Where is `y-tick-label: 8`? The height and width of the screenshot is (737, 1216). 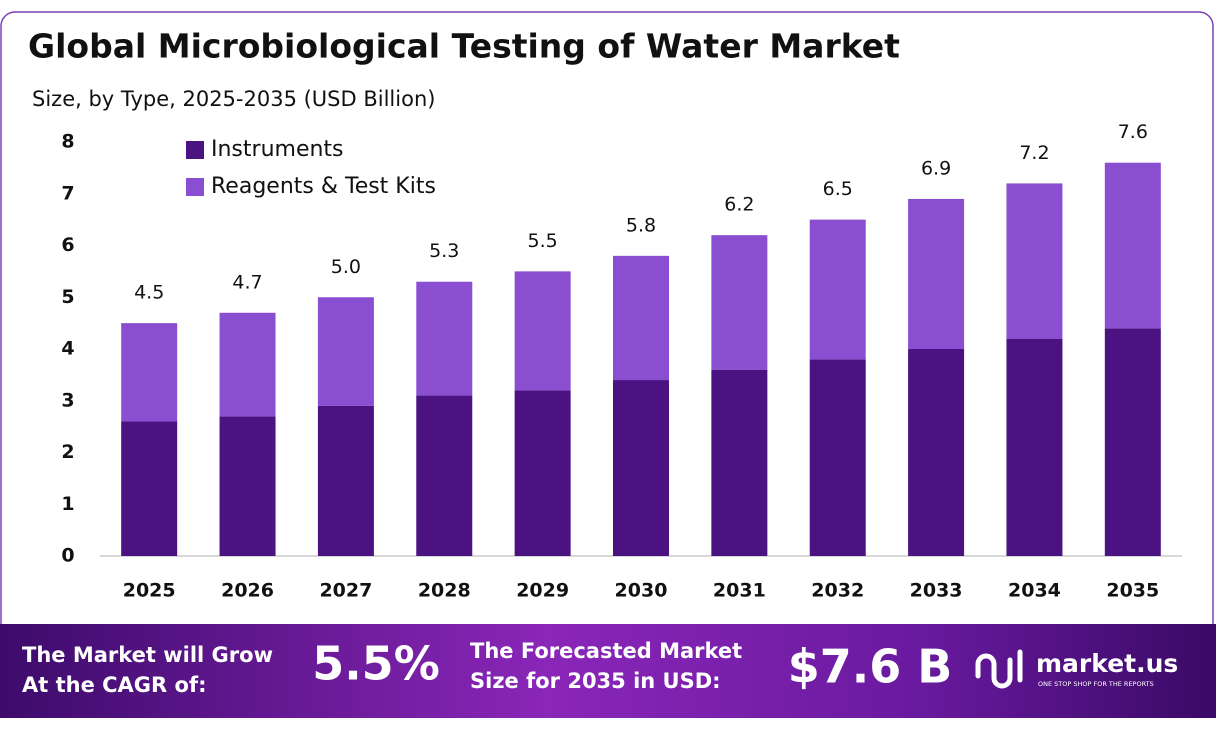 y-tick-label: 8 is located at coordinates (67, 142).